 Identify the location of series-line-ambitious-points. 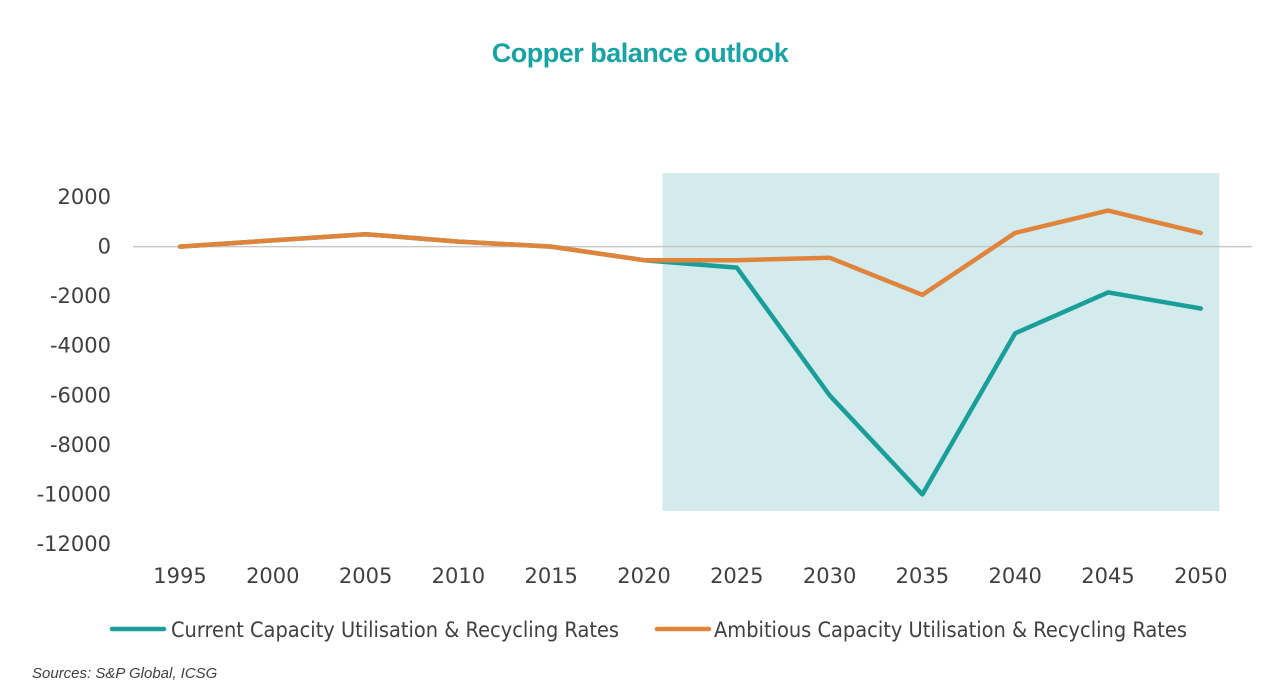
(690, 253).